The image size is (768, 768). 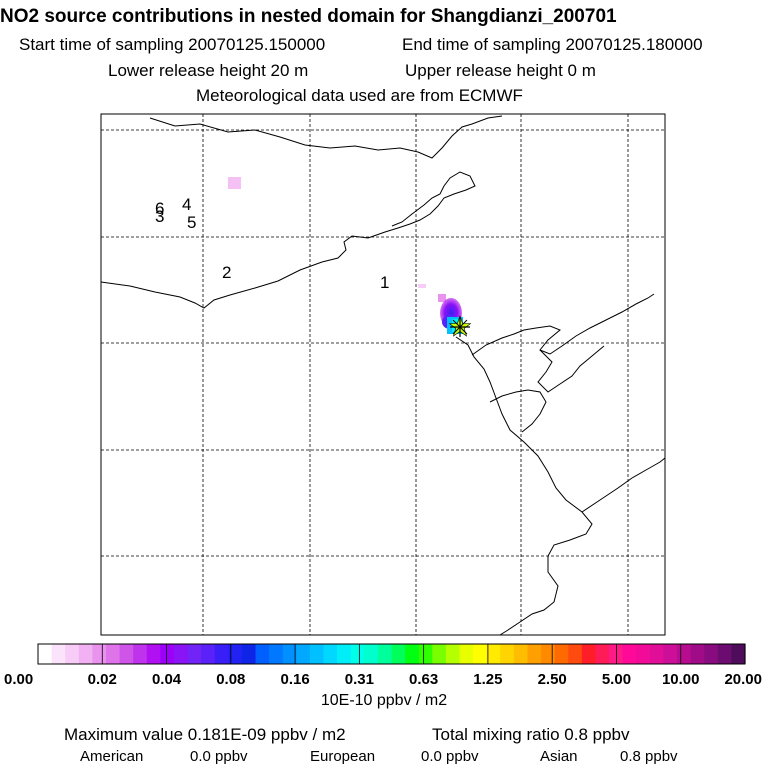 What do you see at coordinates (186, 204) in the screenshot?
I see `site-label-4: 4` at bounding box center [186, 204].